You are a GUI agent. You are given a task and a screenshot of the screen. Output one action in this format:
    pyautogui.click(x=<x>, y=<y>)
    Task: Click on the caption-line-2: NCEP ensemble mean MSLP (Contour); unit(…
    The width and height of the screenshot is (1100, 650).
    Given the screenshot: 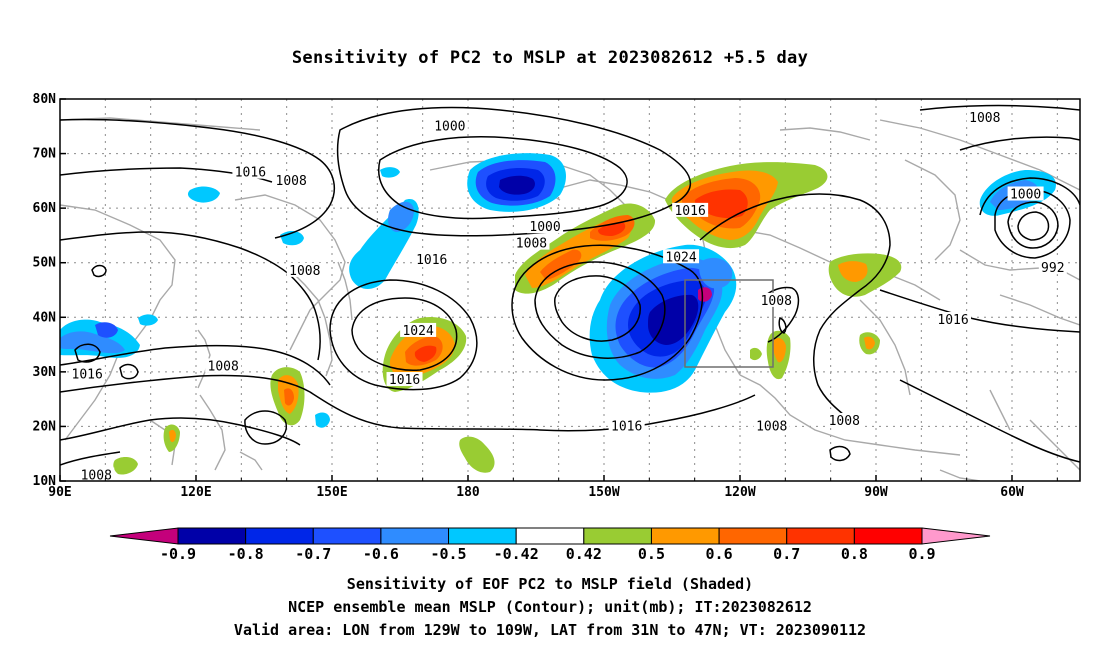 What is the action you would take?
    pyautogui.click(x=550, y=607)
    